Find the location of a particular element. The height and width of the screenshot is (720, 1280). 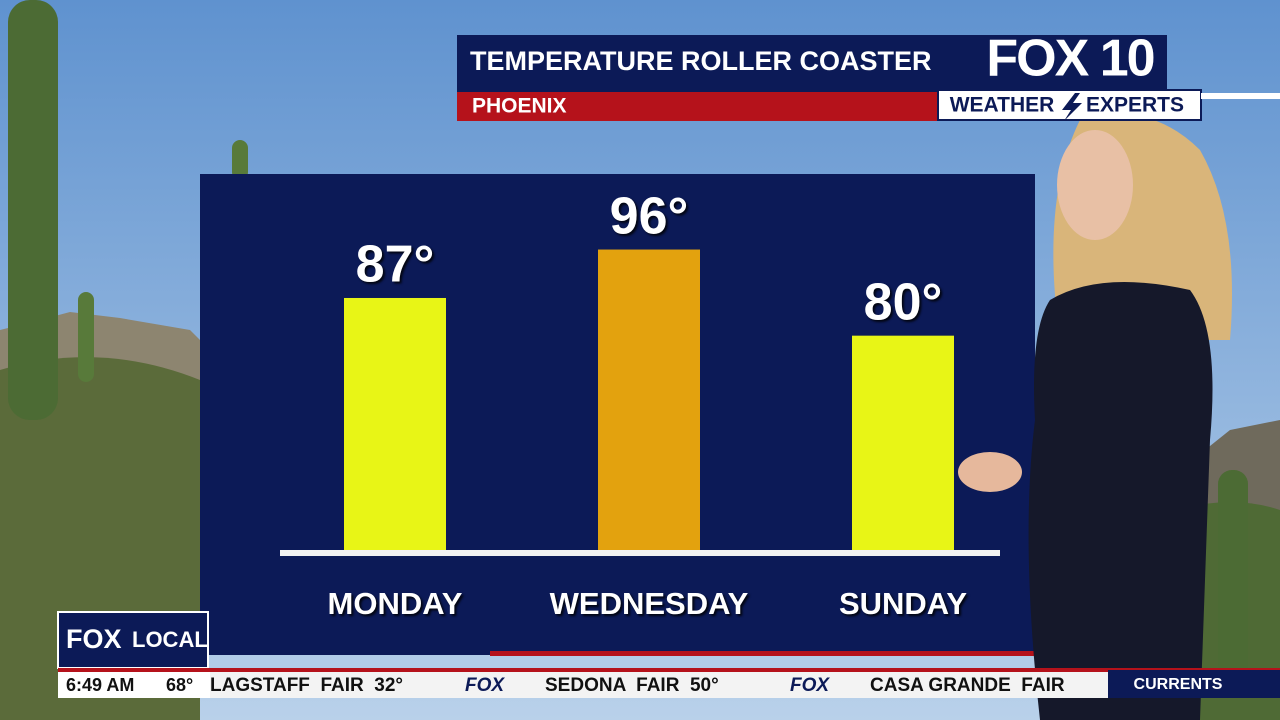

baseline is located at coordinates (640, 553).